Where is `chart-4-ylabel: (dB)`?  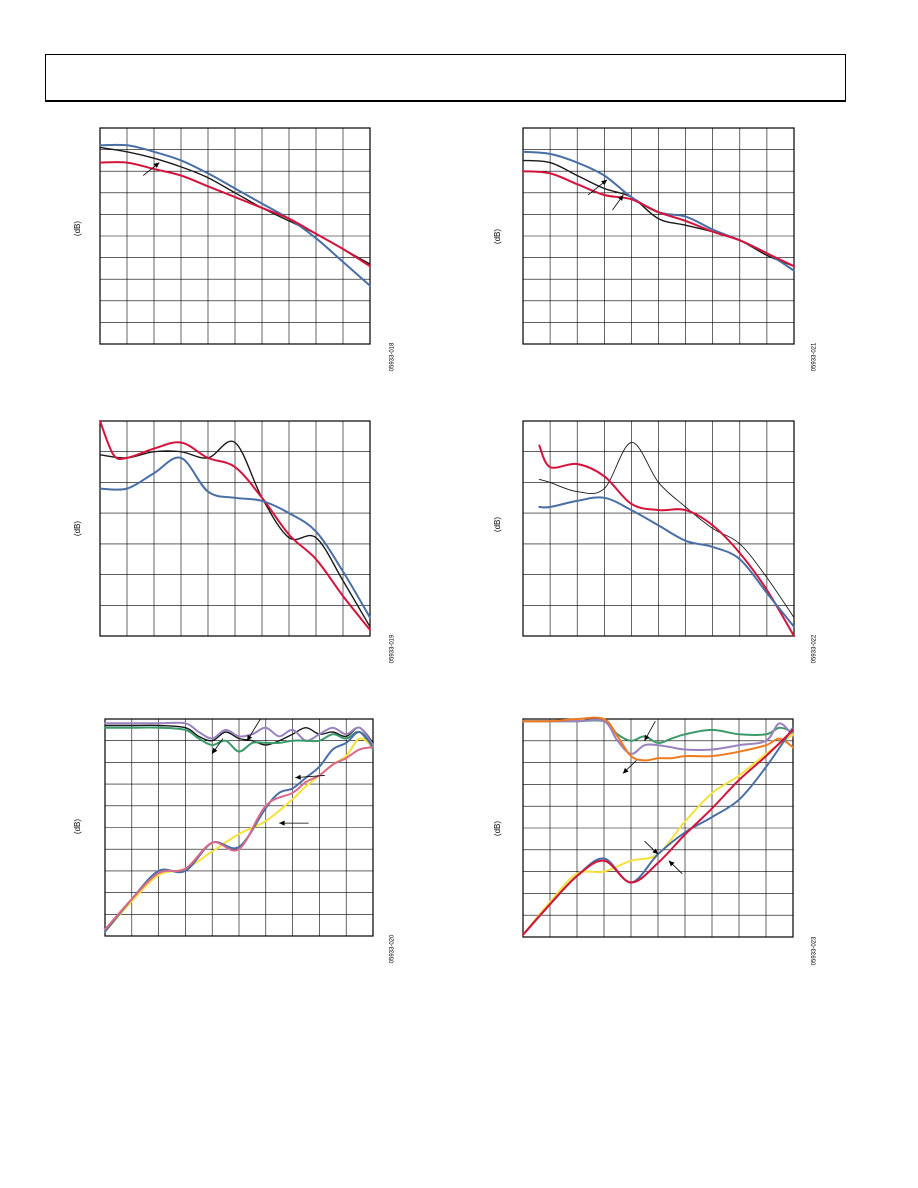
chart-4-ylabel: (dB) is located at coordinates (498, 524).